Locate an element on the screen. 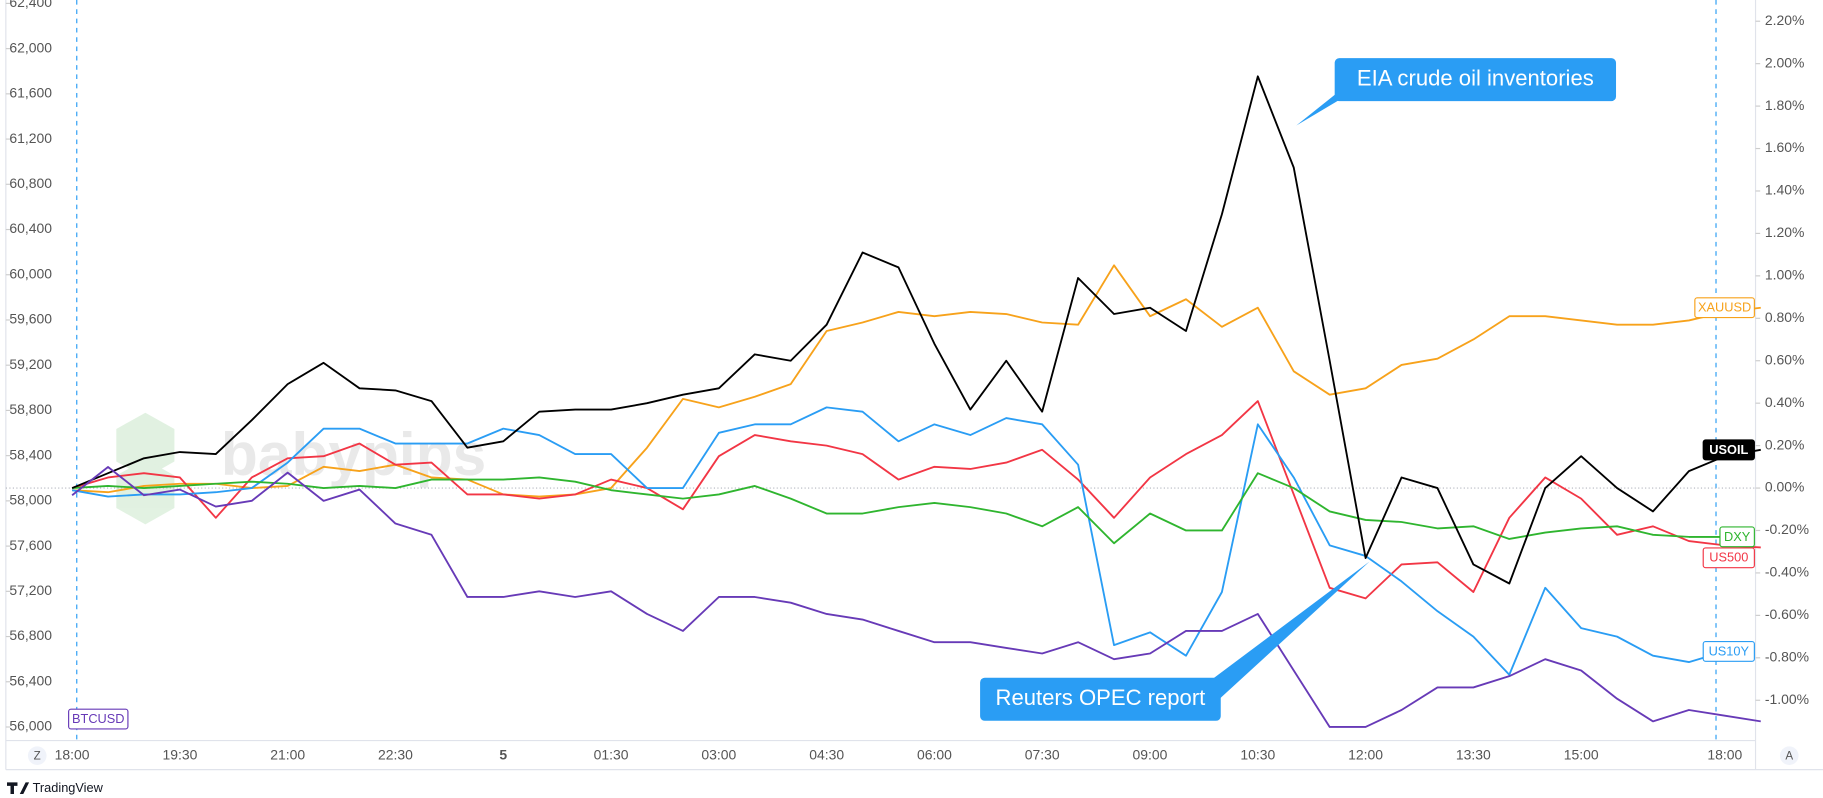 The image size is (1823, 798). footer-text: TradingView is located at coordinates (68, 787).